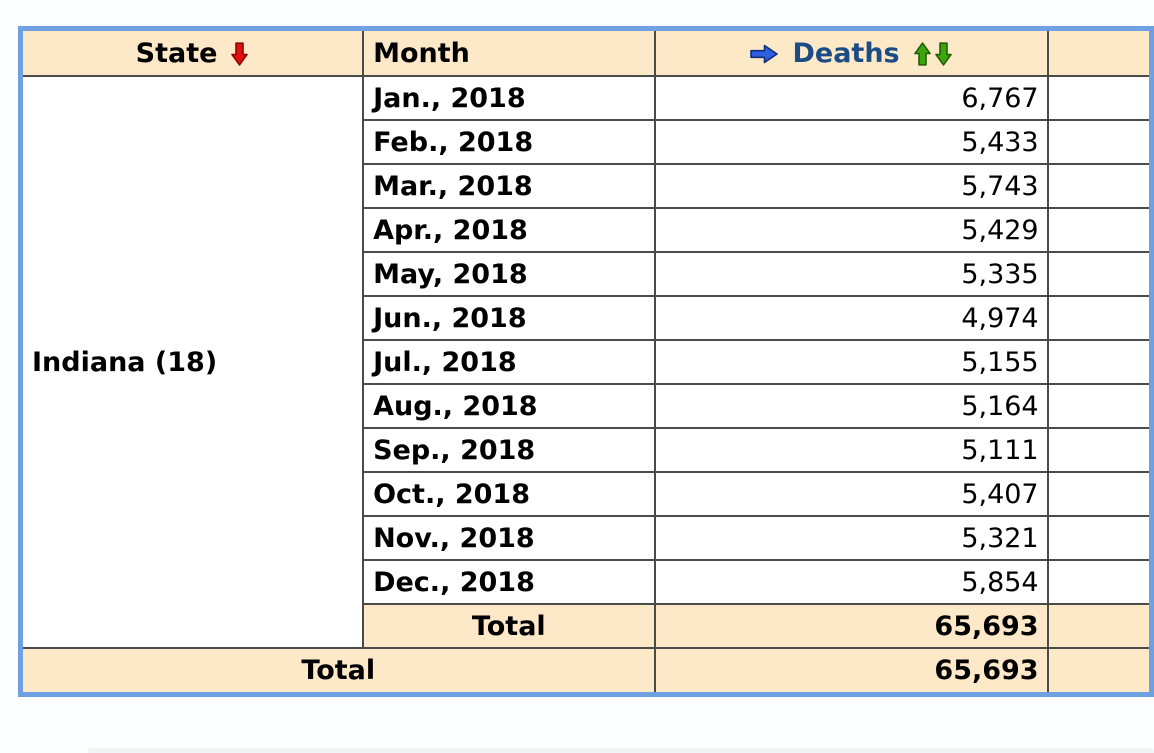  I want to click on month-cell: Apr., 2018, so click(509, 230).